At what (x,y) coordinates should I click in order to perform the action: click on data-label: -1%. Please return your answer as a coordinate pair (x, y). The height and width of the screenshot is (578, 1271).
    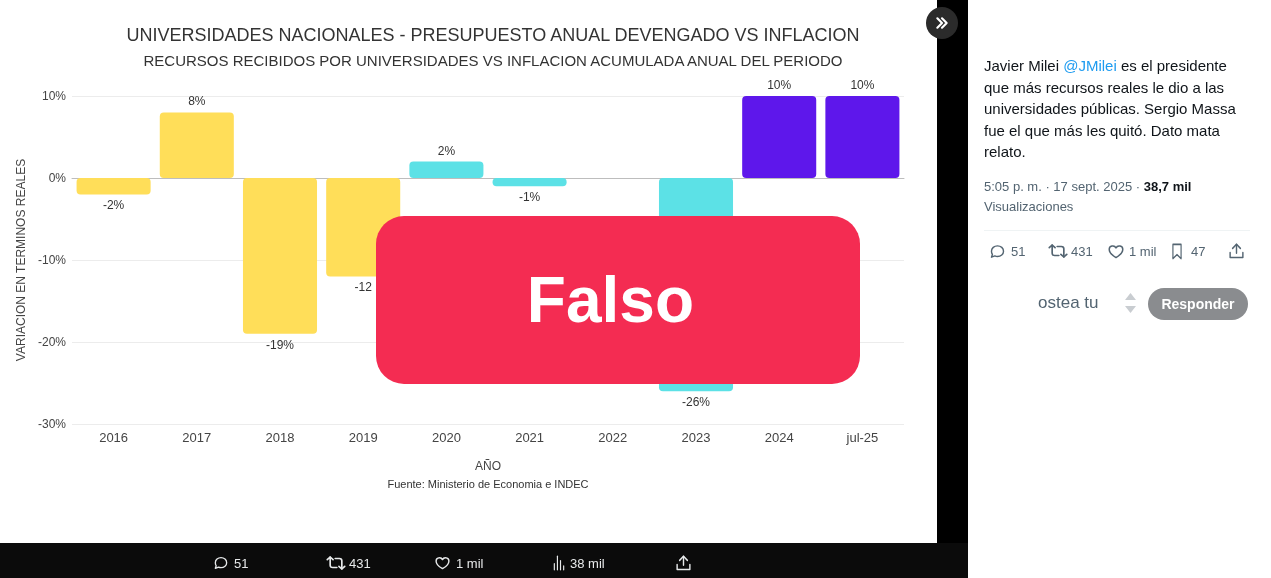
    Looking at the image, I should click on (529, 197).